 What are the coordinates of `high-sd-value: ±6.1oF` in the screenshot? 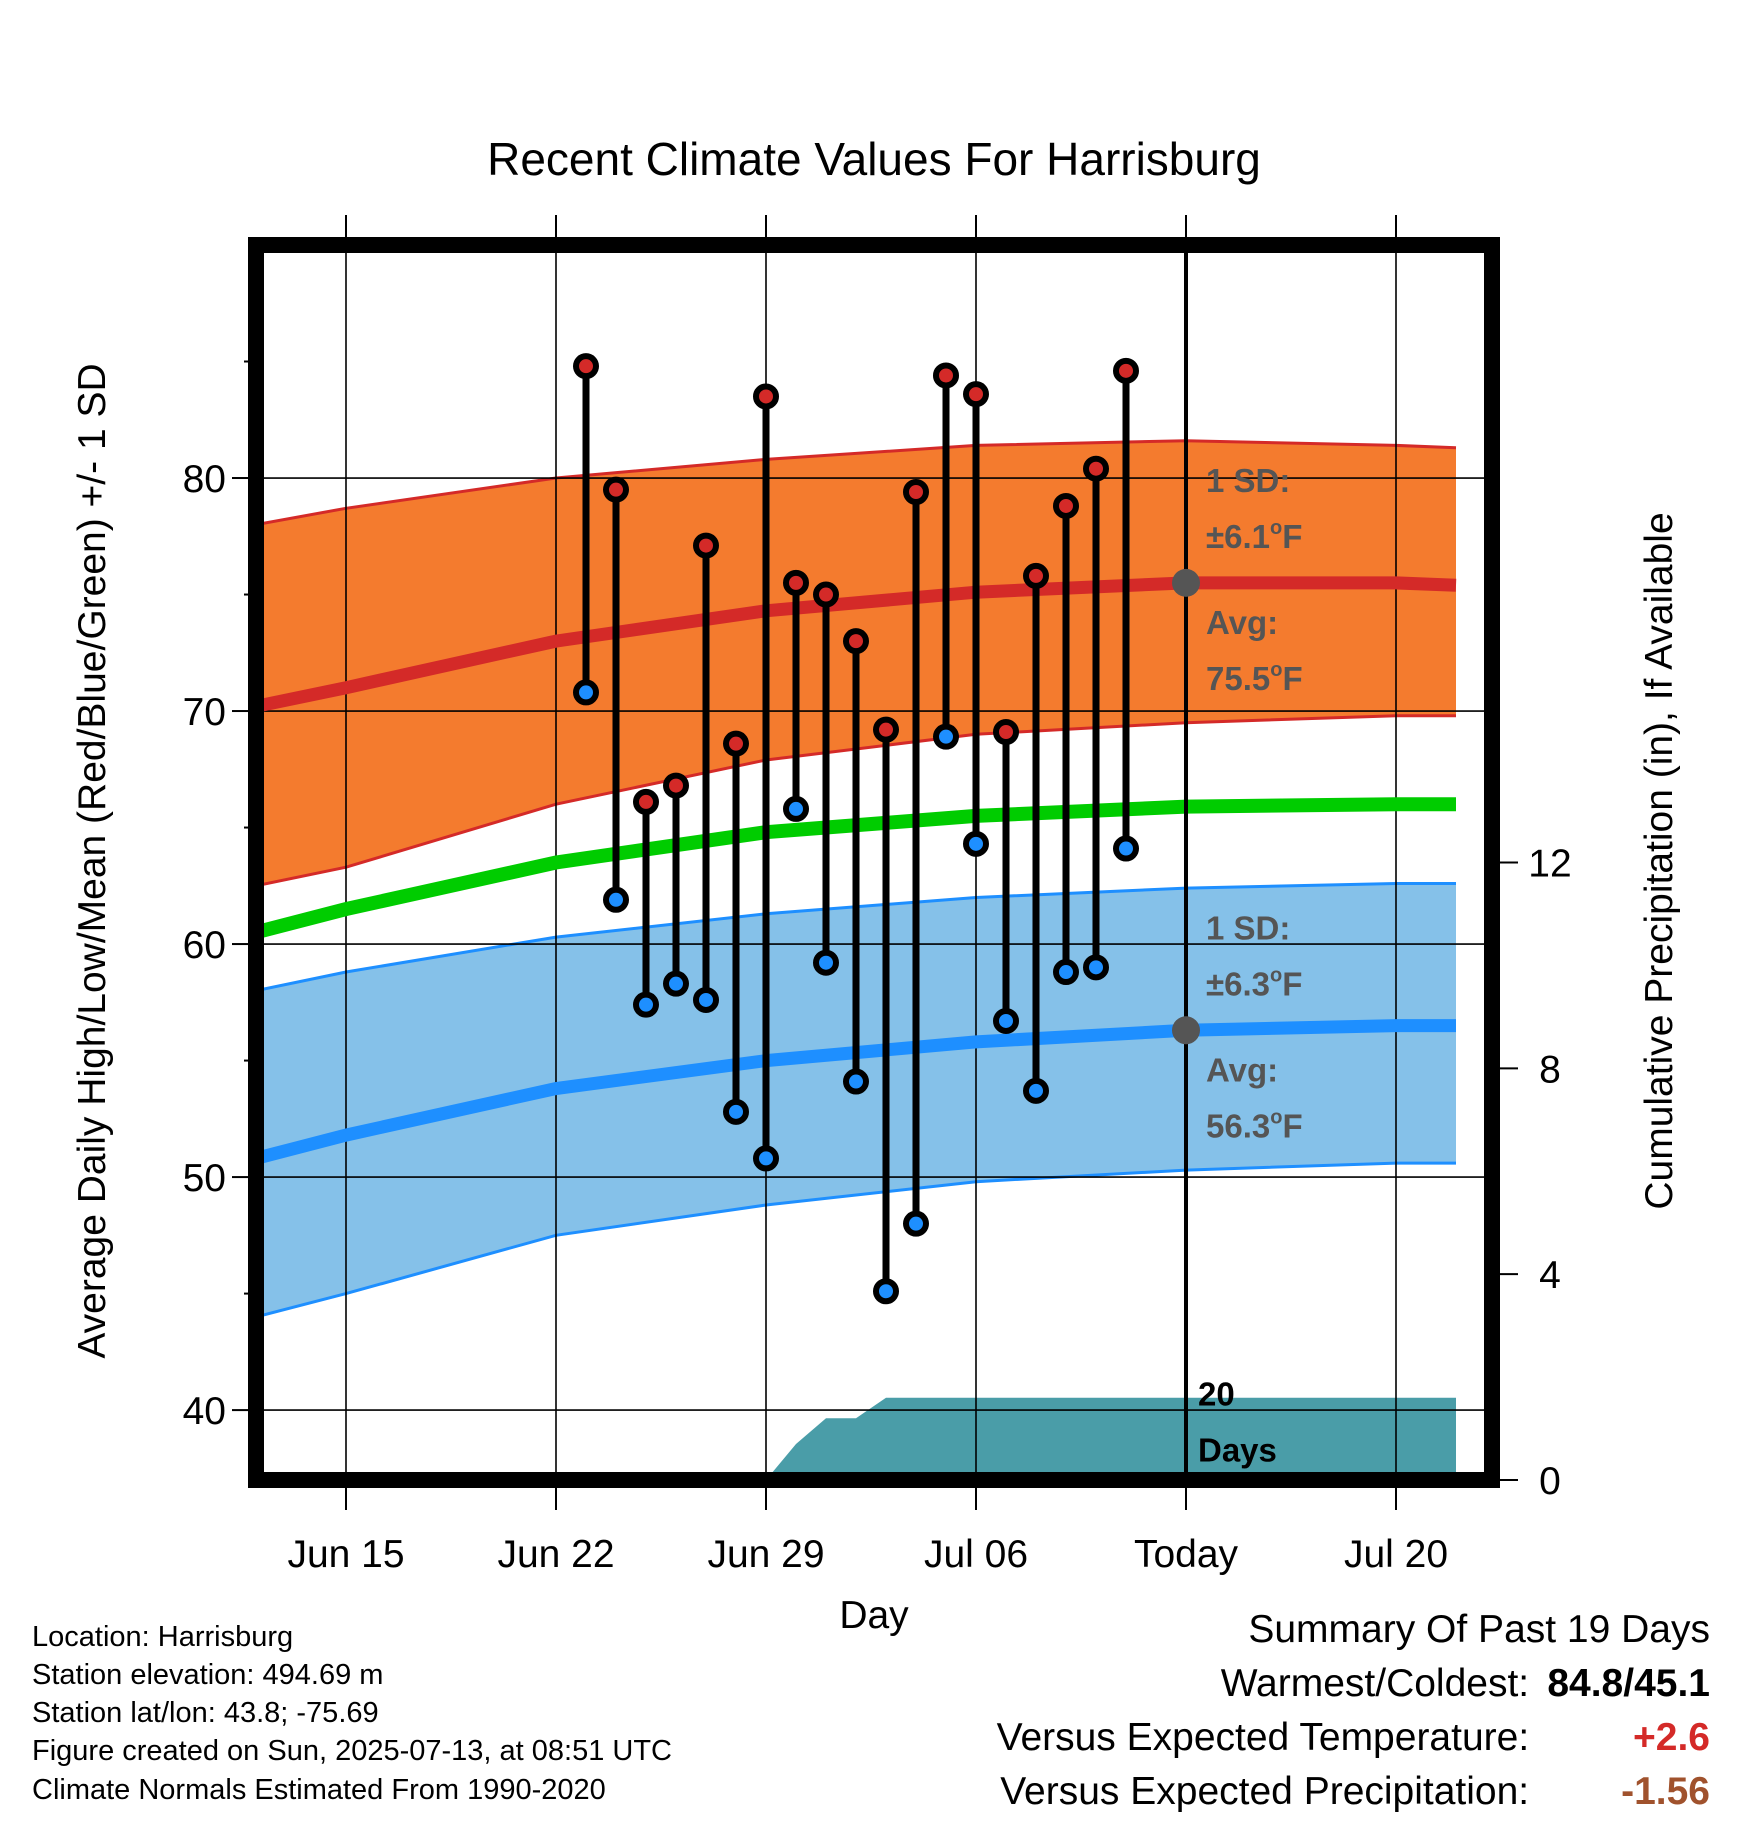 It's located at (1254, 536).